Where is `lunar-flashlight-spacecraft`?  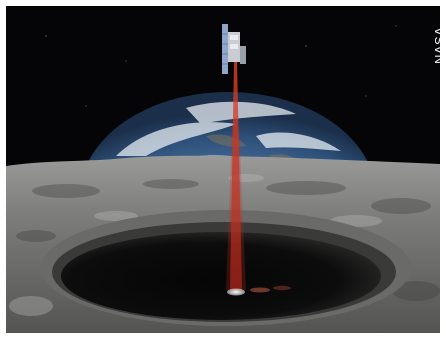 lunar-flashlight-spacecraft is located at coordinates (234, 49).